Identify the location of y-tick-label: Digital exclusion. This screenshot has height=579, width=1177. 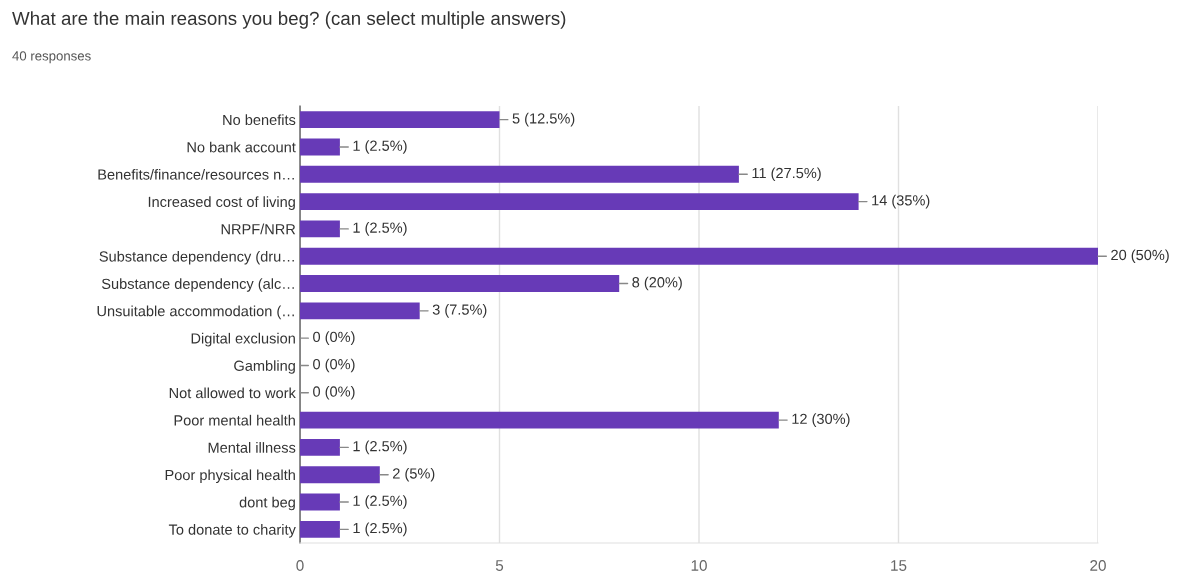
(243, 339).